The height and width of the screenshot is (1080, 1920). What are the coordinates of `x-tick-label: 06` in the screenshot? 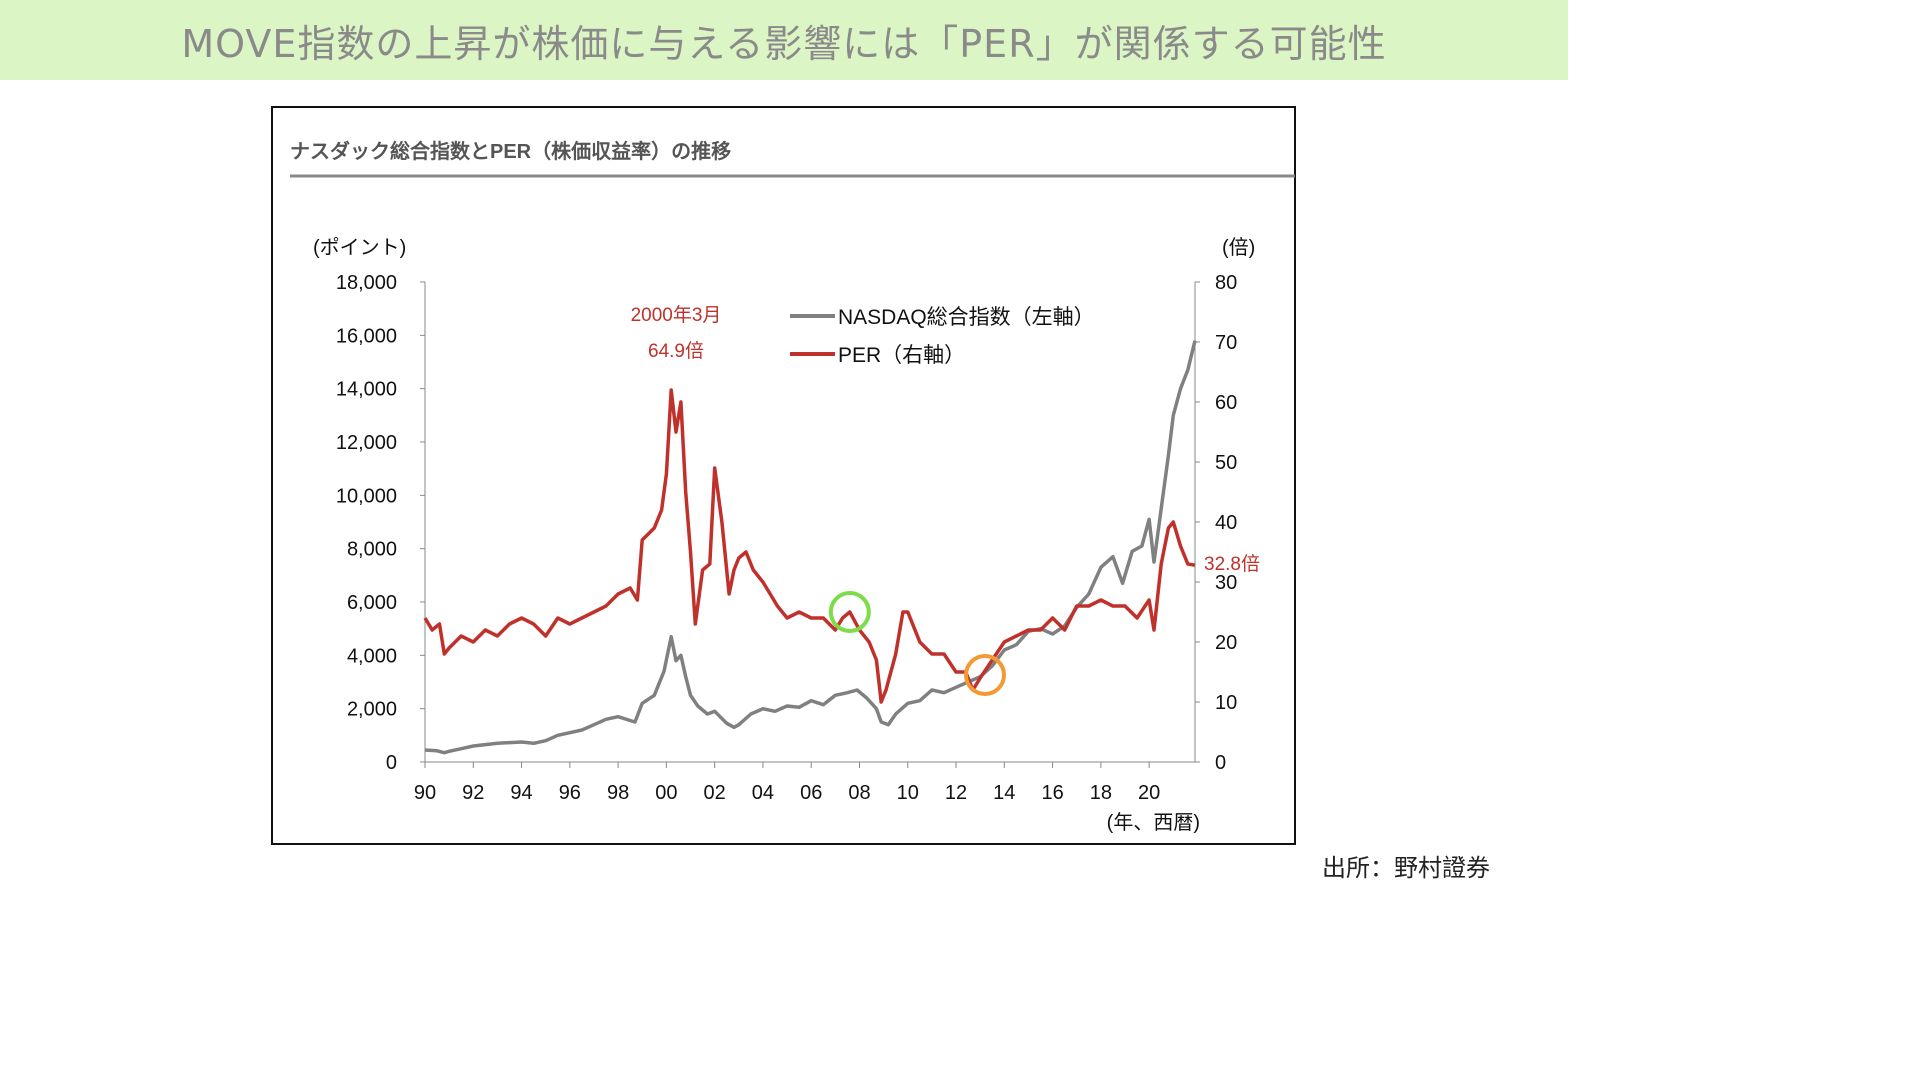 It's located at (811, 793).